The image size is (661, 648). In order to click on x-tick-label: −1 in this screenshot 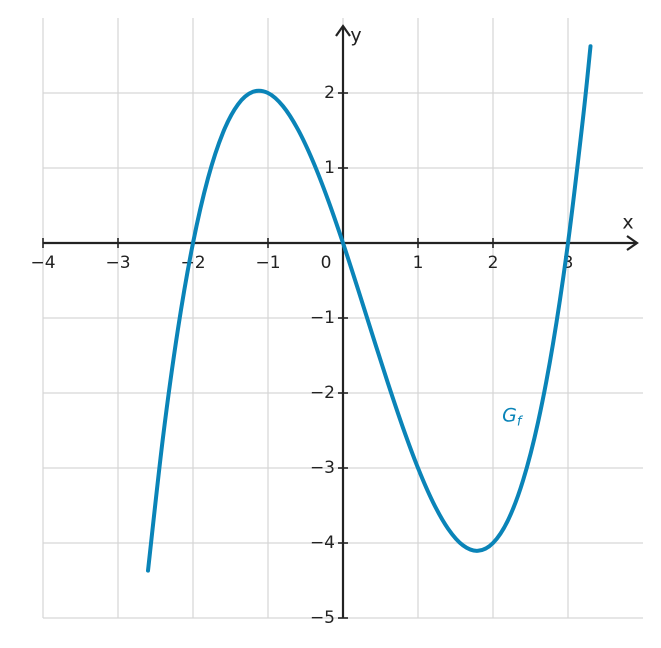, I will do `click(267, 263)`.